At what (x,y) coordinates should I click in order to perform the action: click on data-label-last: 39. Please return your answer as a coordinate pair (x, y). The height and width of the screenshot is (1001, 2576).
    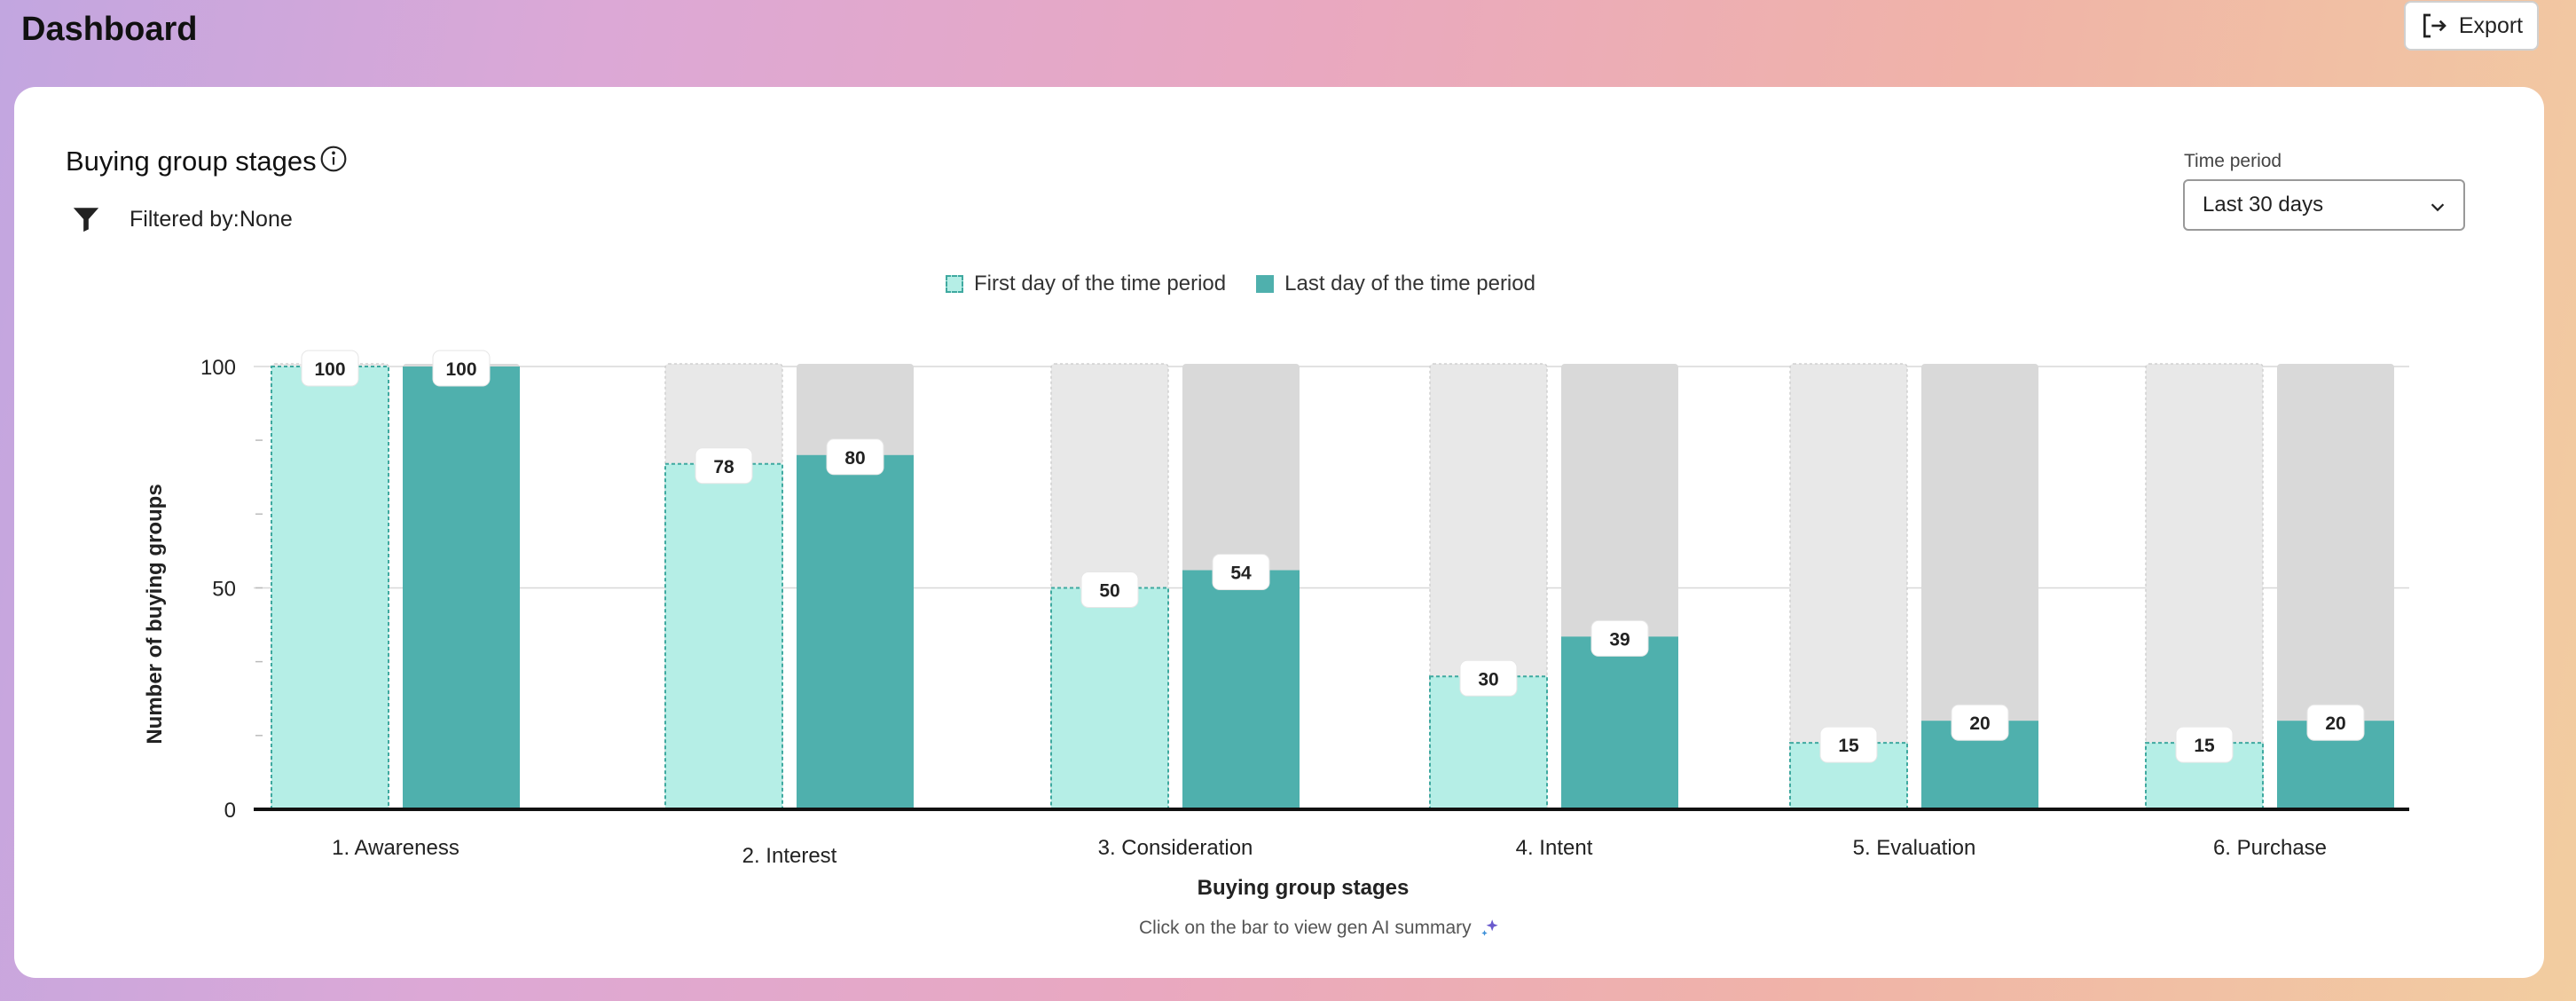
    Looking at the image, I should click on (1619, 640).